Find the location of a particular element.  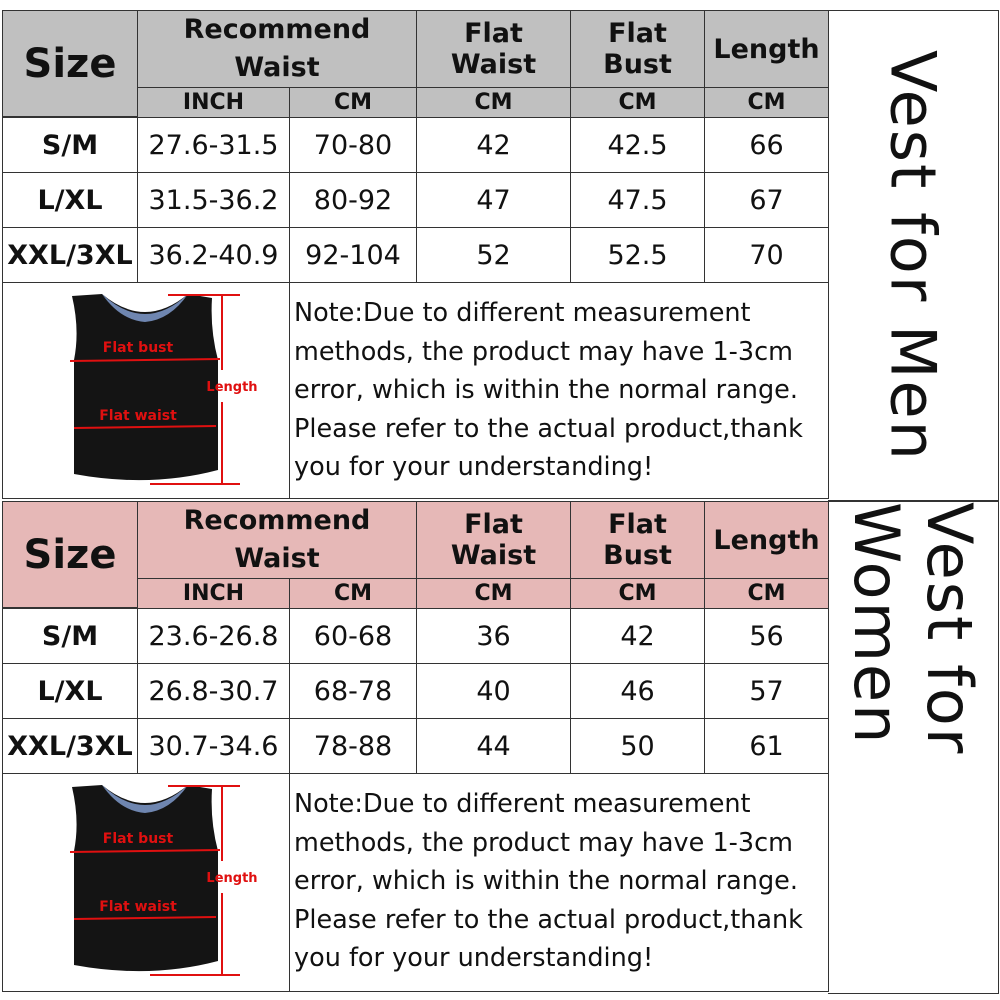

table-cell-flat-bust: 47.5 is located at coordinates (637, 200).